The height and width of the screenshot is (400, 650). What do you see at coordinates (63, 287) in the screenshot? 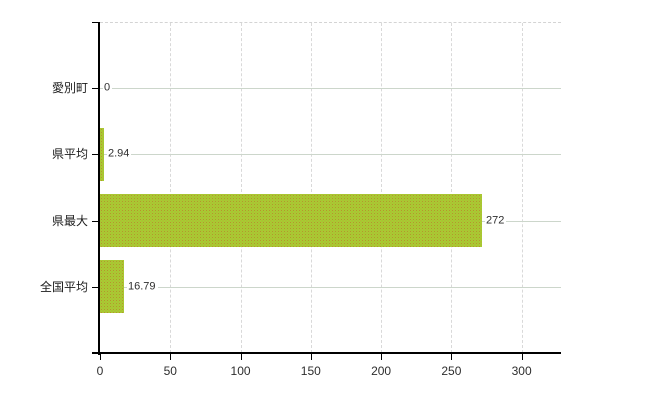
I see `category-label: 全国平均` at bounding box center [63, 287].